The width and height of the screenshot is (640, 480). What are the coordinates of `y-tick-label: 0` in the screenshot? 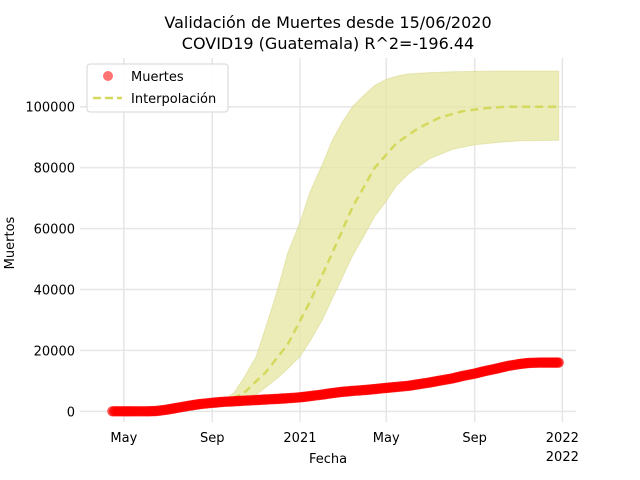 It's located at (71, 412).